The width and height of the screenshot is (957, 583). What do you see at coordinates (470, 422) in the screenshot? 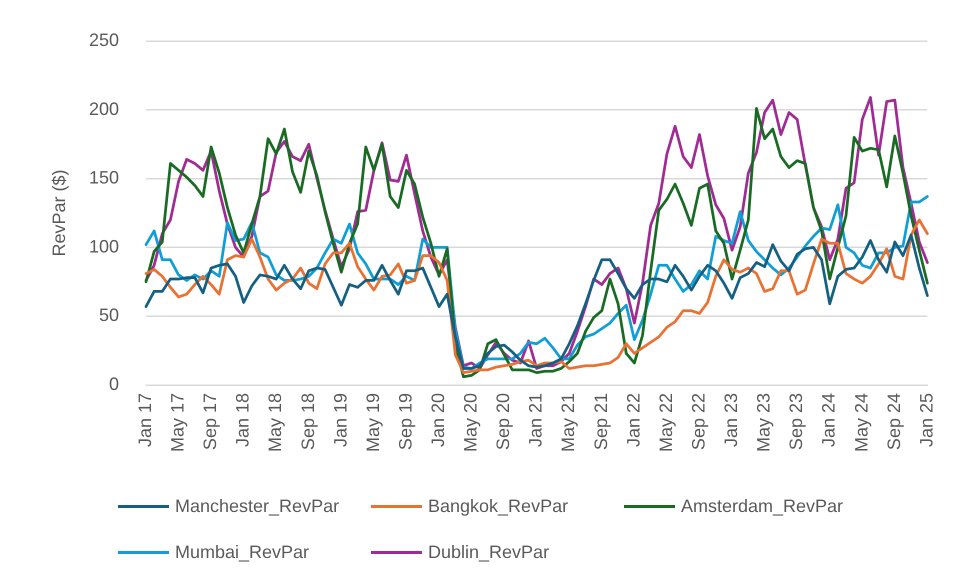
I see `x-tick-label: May 20` at bounding box center [470, 422].